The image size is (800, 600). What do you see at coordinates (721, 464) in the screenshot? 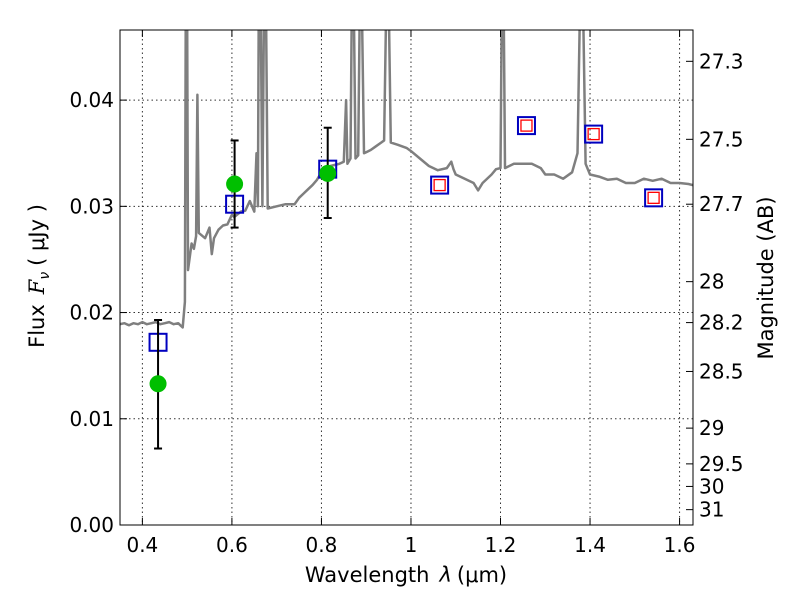
I see `right-tick-label: 29.5` at bounding box center [721, 464].